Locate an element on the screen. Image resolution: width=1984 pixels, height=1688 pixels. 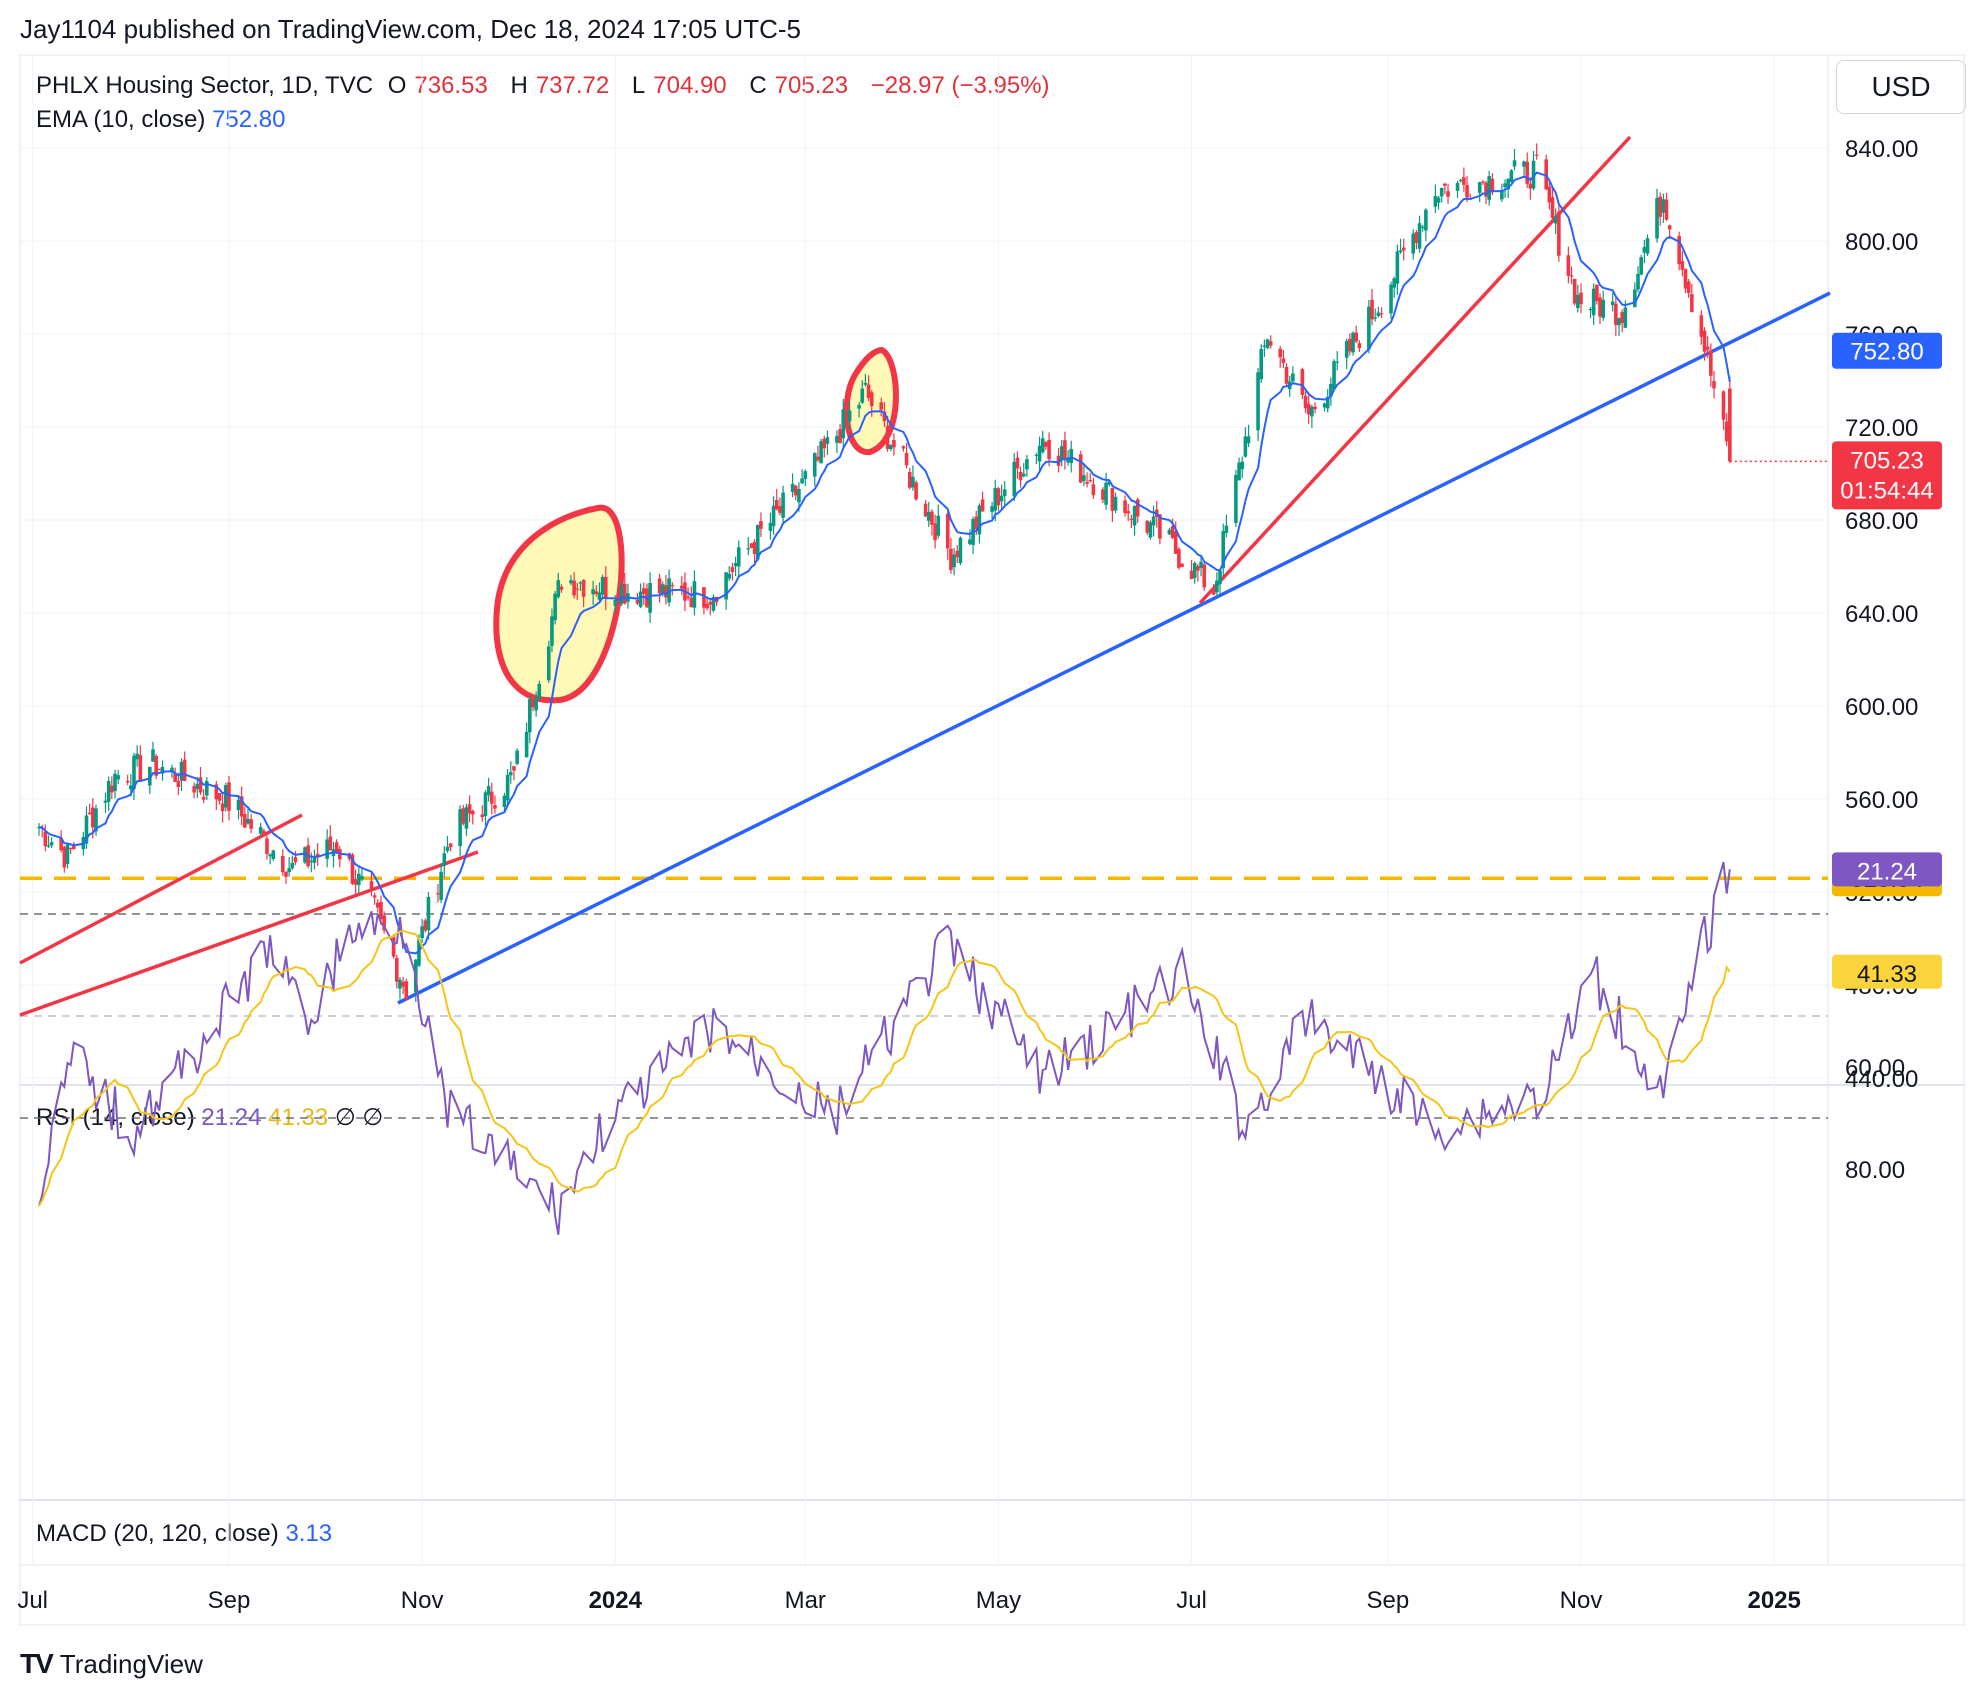
symbol-name: PHLX Housing Sector, 1D, TVC is located at coordinates (205, 85).